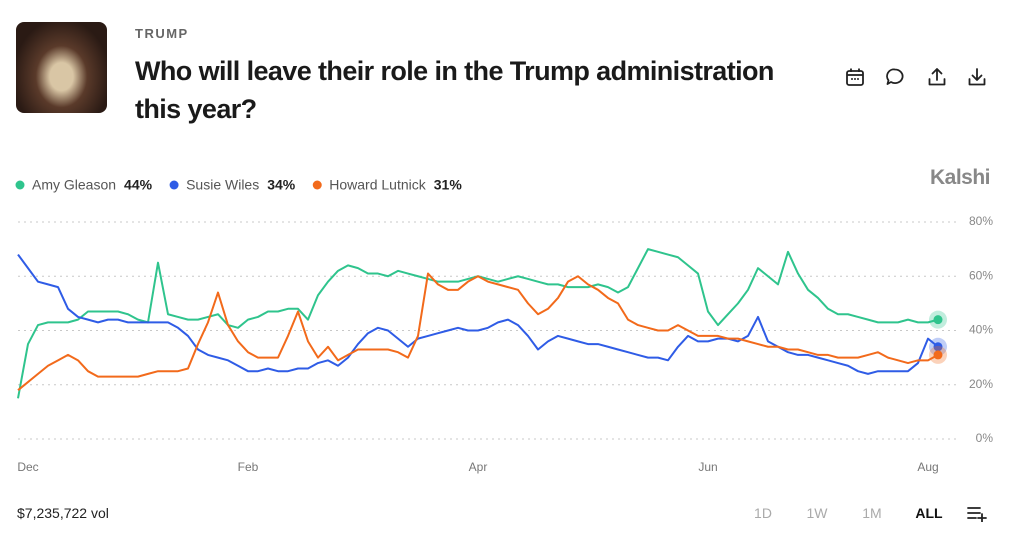  I want to click on x-tick-label: Aug, so click(927, 467).